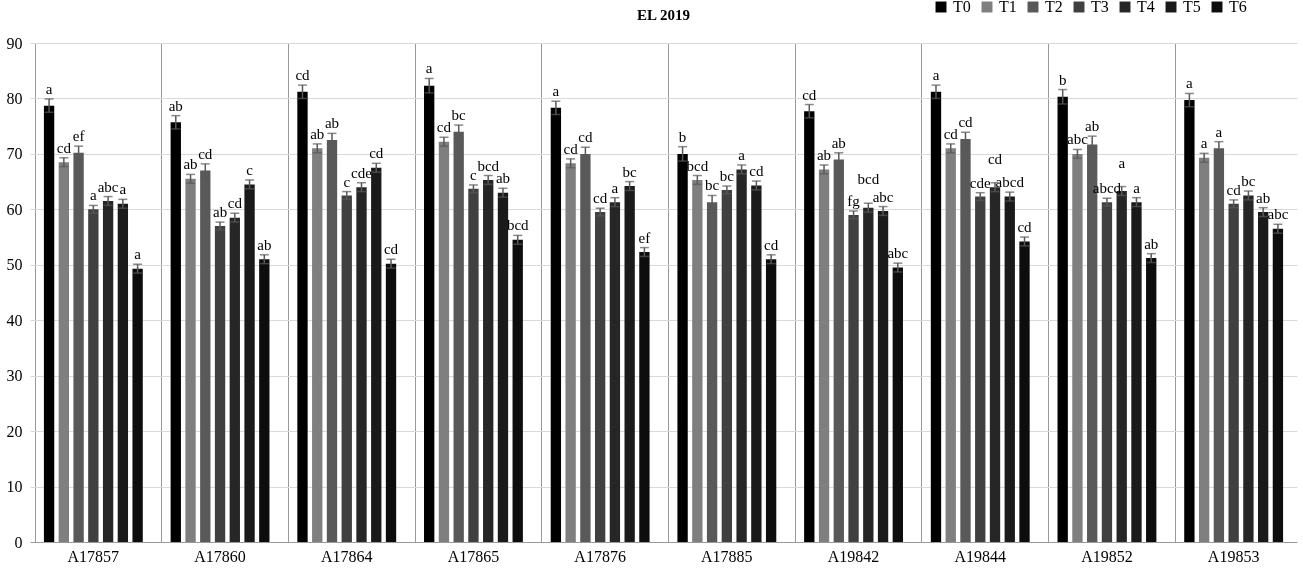 This screenshot has height=570, width=1303. Describe the element at coordinates (868, 179) in the screenshot. I see `data-label: bcd` at that location.